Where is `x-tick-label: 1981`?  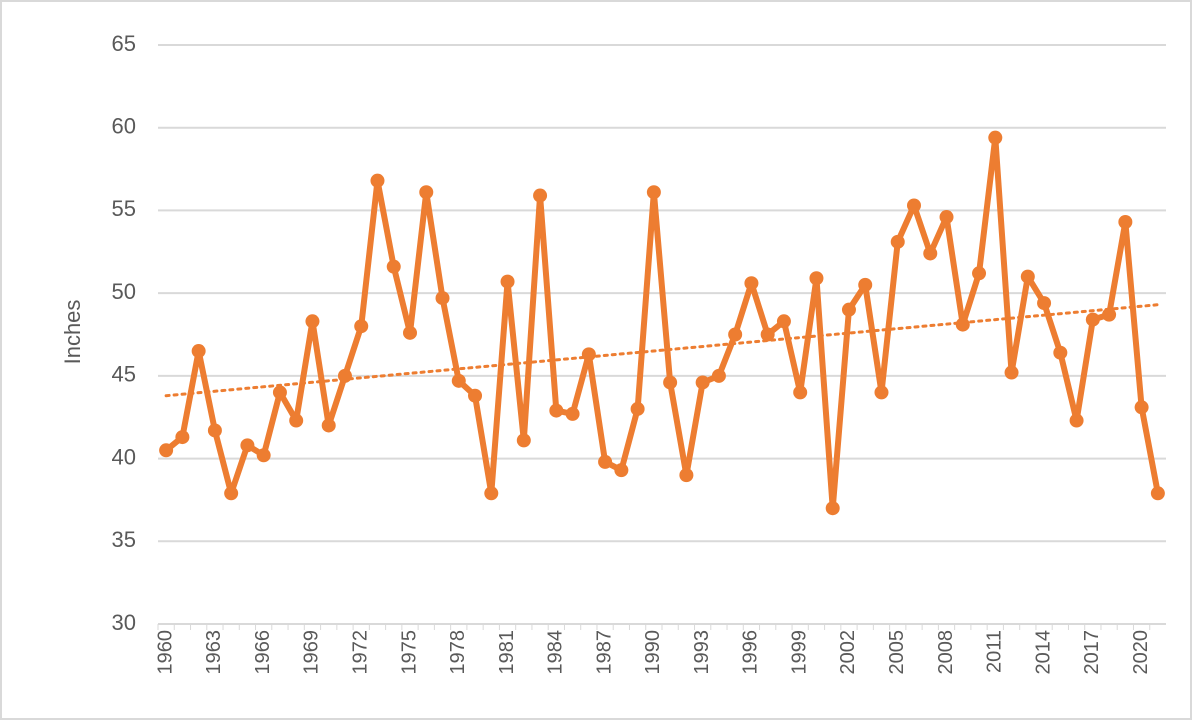
x-tick-label: 1981 is located at coordinates (507, 652).